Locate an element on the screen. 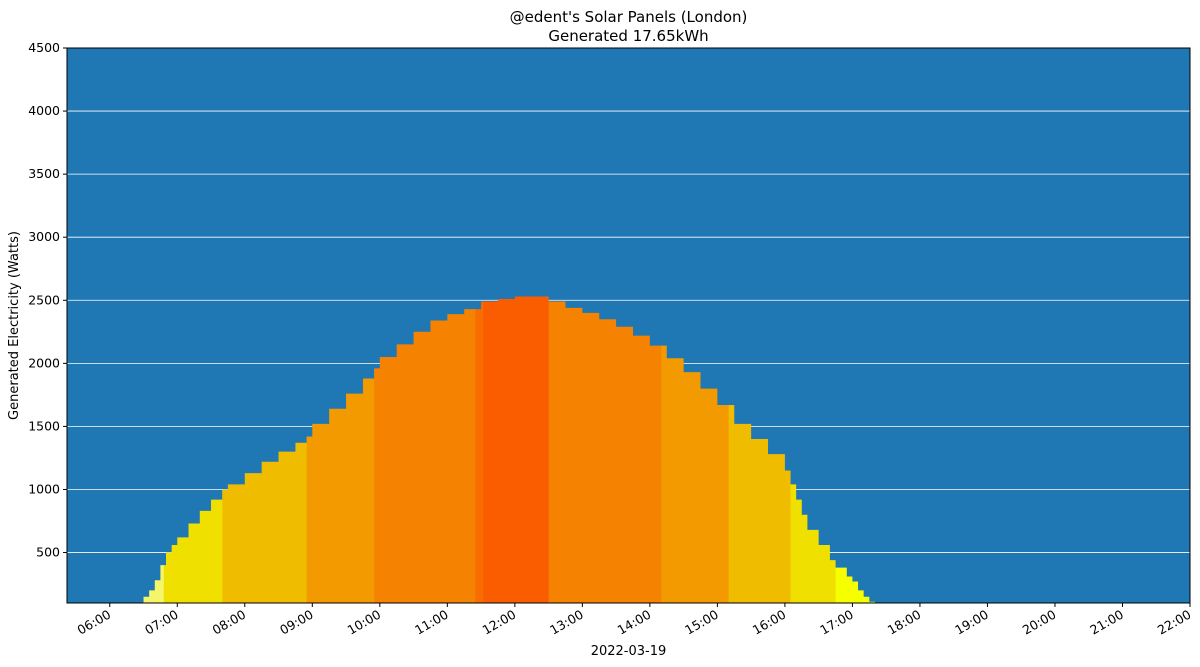 Image resolution: width=1200 pixels, height=667 pixels. y-tick-label: 2500 is located at coordinates (44, 299).